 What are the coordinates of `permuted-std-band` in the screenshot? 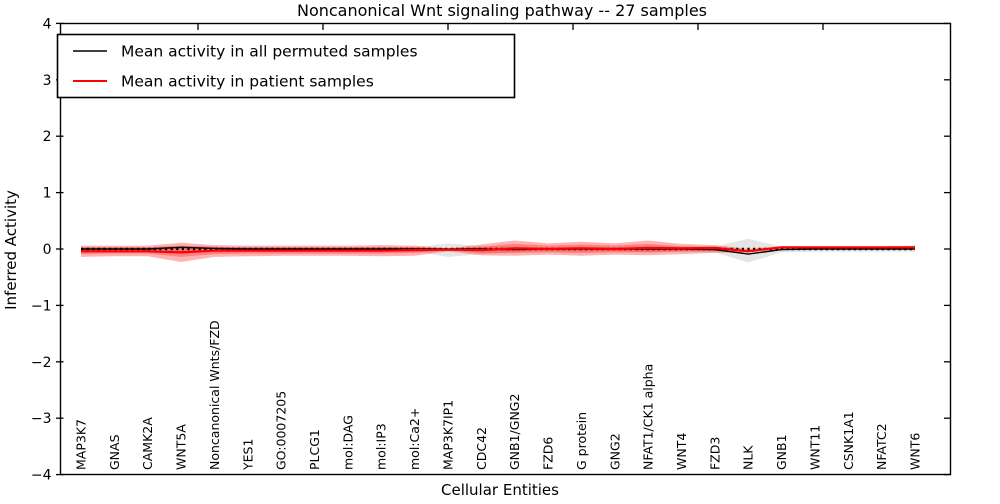 It's located at (498, 250).